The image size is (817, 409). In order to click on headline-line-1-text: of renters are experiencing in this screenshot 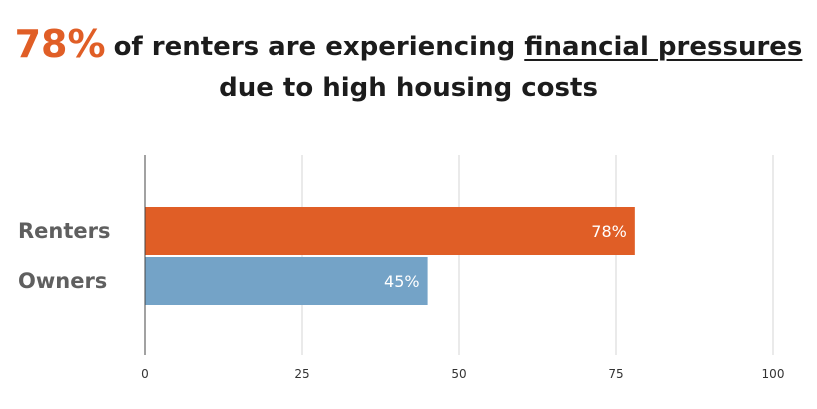, I will do `click(314, 47)`.